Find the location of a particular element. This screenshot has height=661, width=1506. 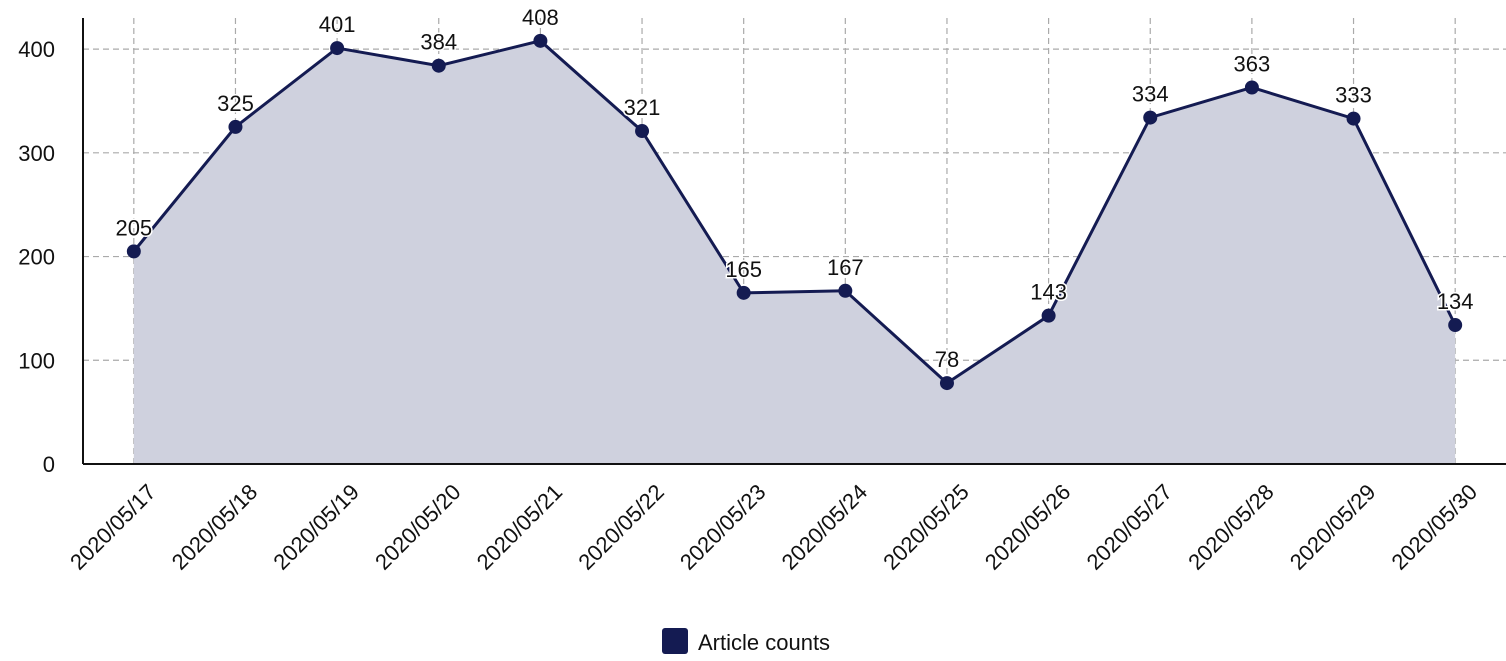

x-tick-label: 2020/05/18 is located at coordinates (215, 527).